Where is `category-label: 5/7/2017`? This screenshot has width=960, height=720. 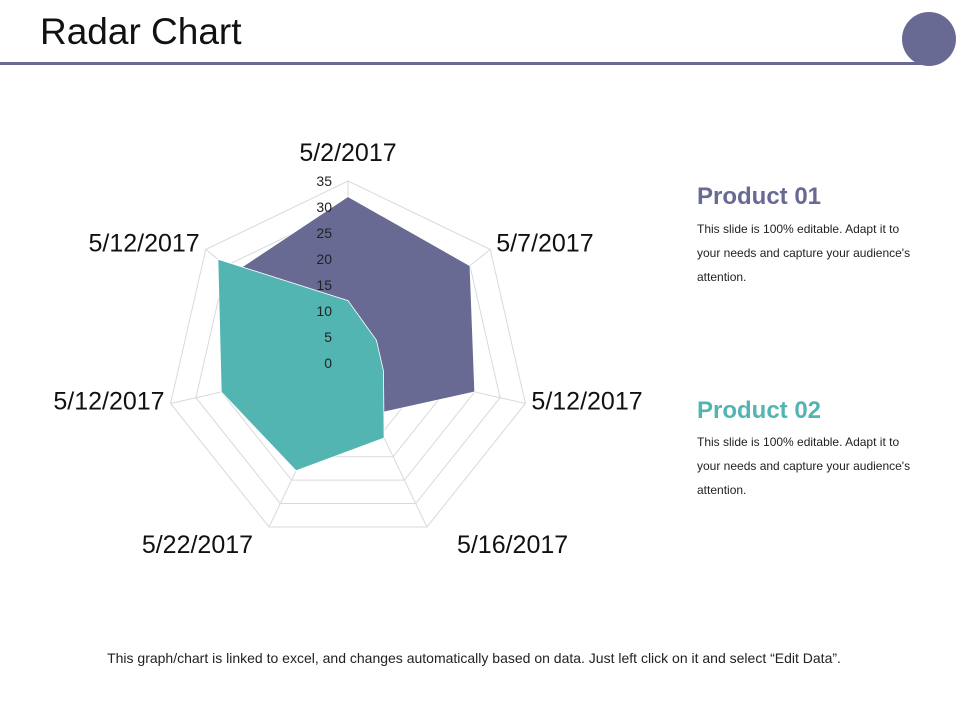
category-label: 5/7/2017 is located at coordinates (544, 244).